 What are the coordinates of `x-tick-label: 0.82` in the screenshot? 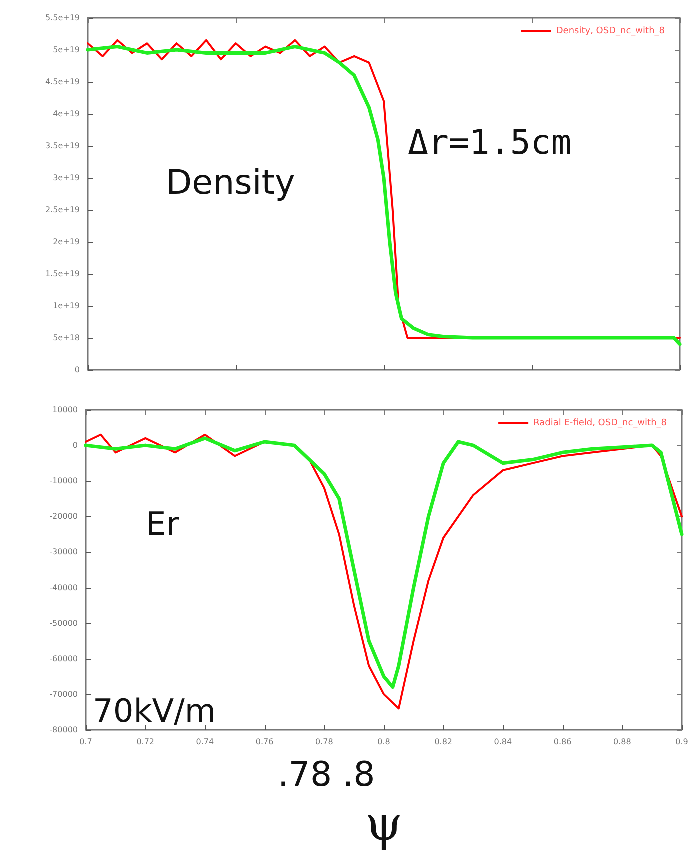 It's located at (443, 742).